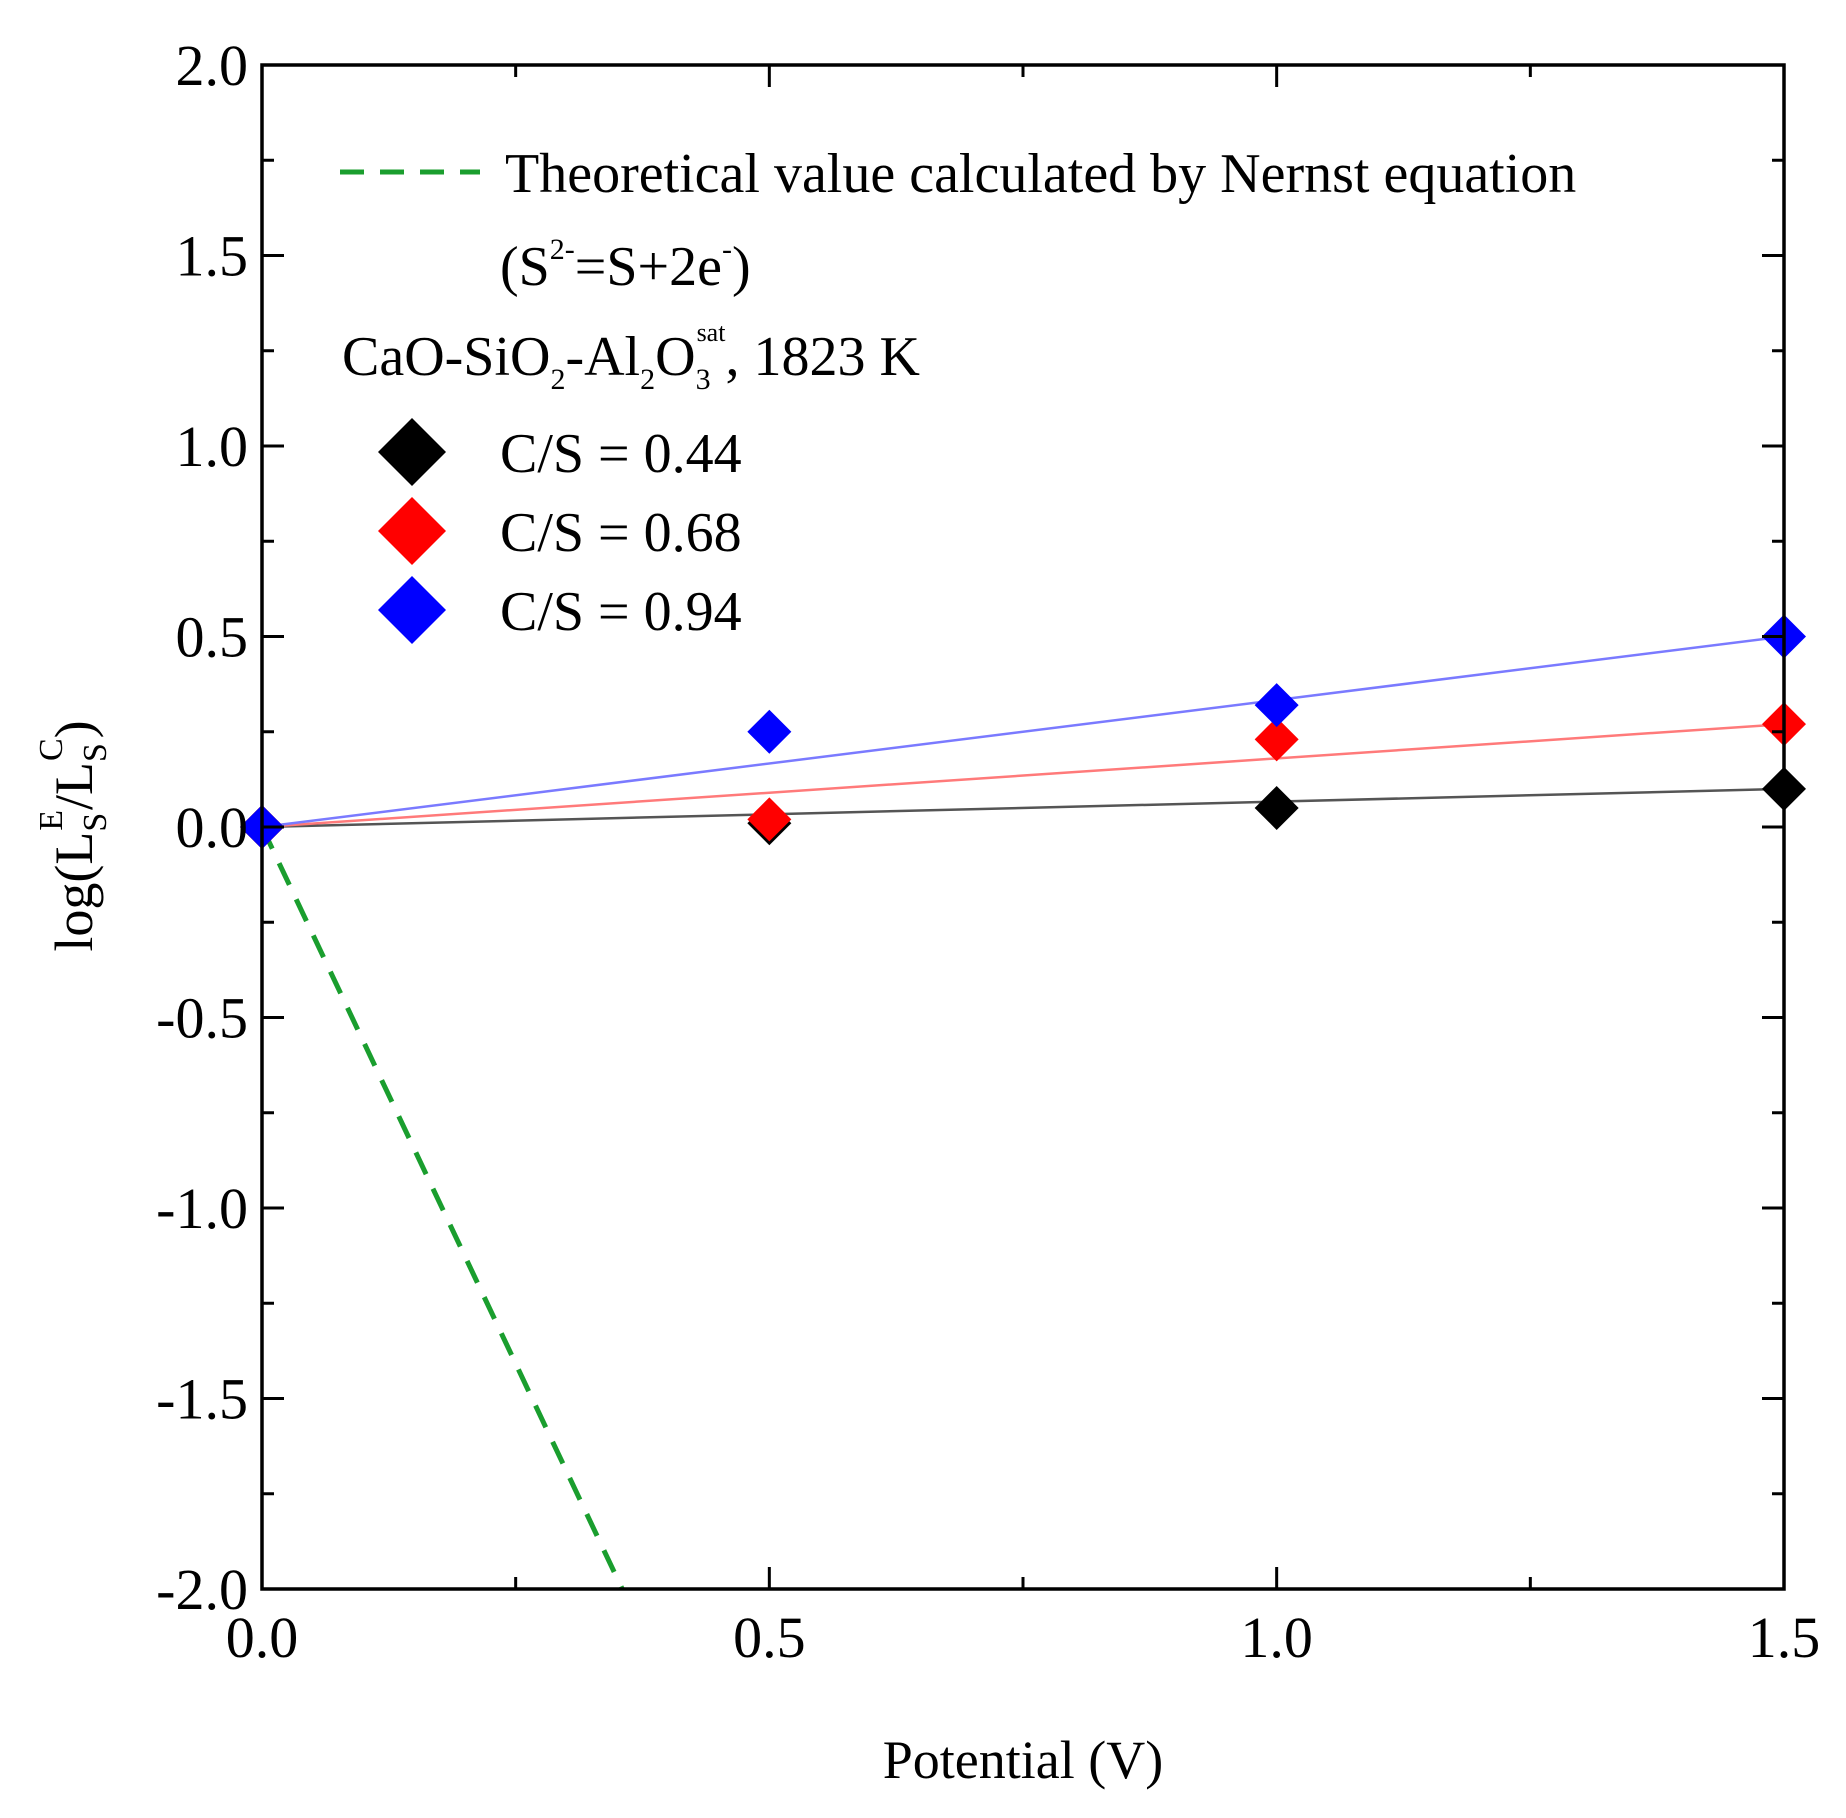 Image resolution: width=1846 pixels, height=1818 pixels. What do you see at coordinates (212, 256) in the screenshot?
I see `y-tick-label: 1.5` at bounding box center [212, 256].